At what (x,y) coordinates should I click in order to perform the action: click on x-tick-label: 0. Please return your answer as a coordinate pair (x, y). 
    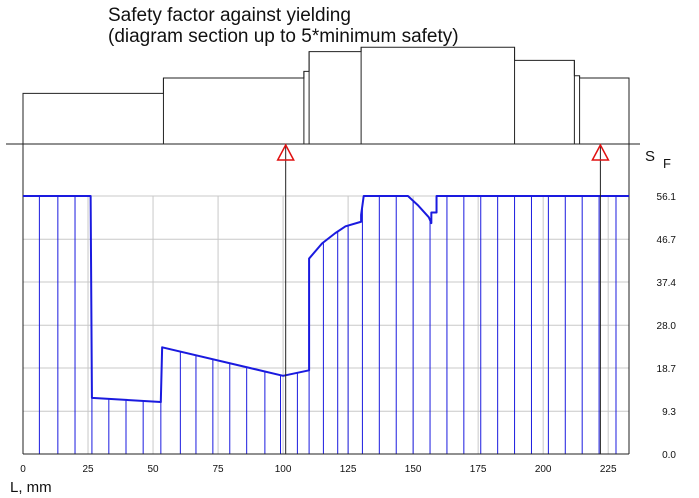
    Looking at the image, I should click on (23, 469).